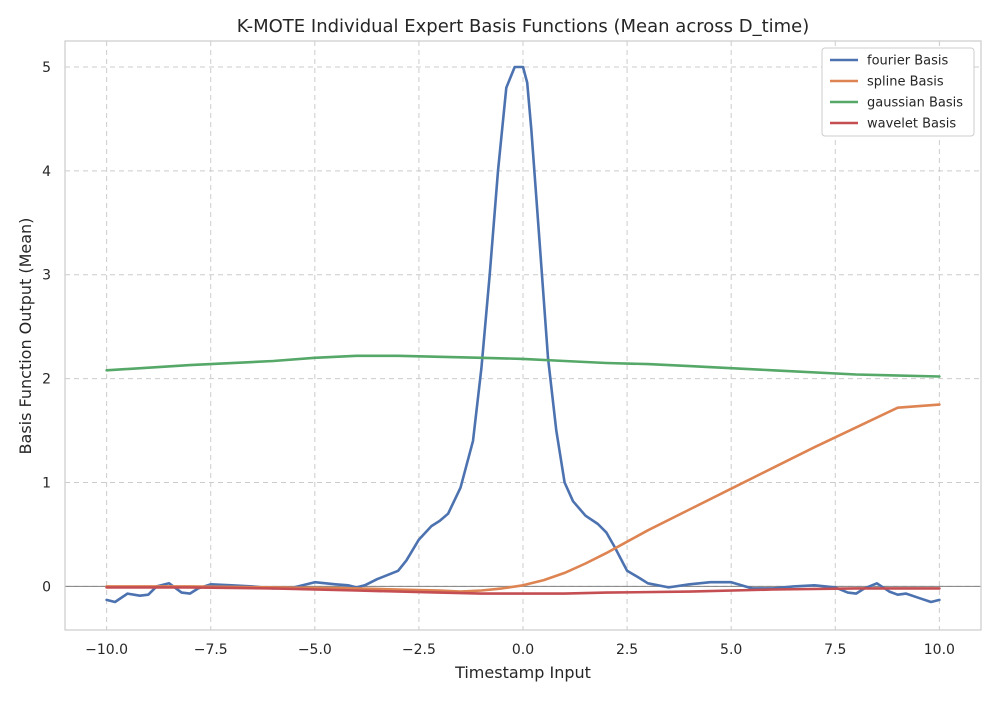 This screenshot has width=1000, height=704. I want to click on legend-box, so click(898, 92).